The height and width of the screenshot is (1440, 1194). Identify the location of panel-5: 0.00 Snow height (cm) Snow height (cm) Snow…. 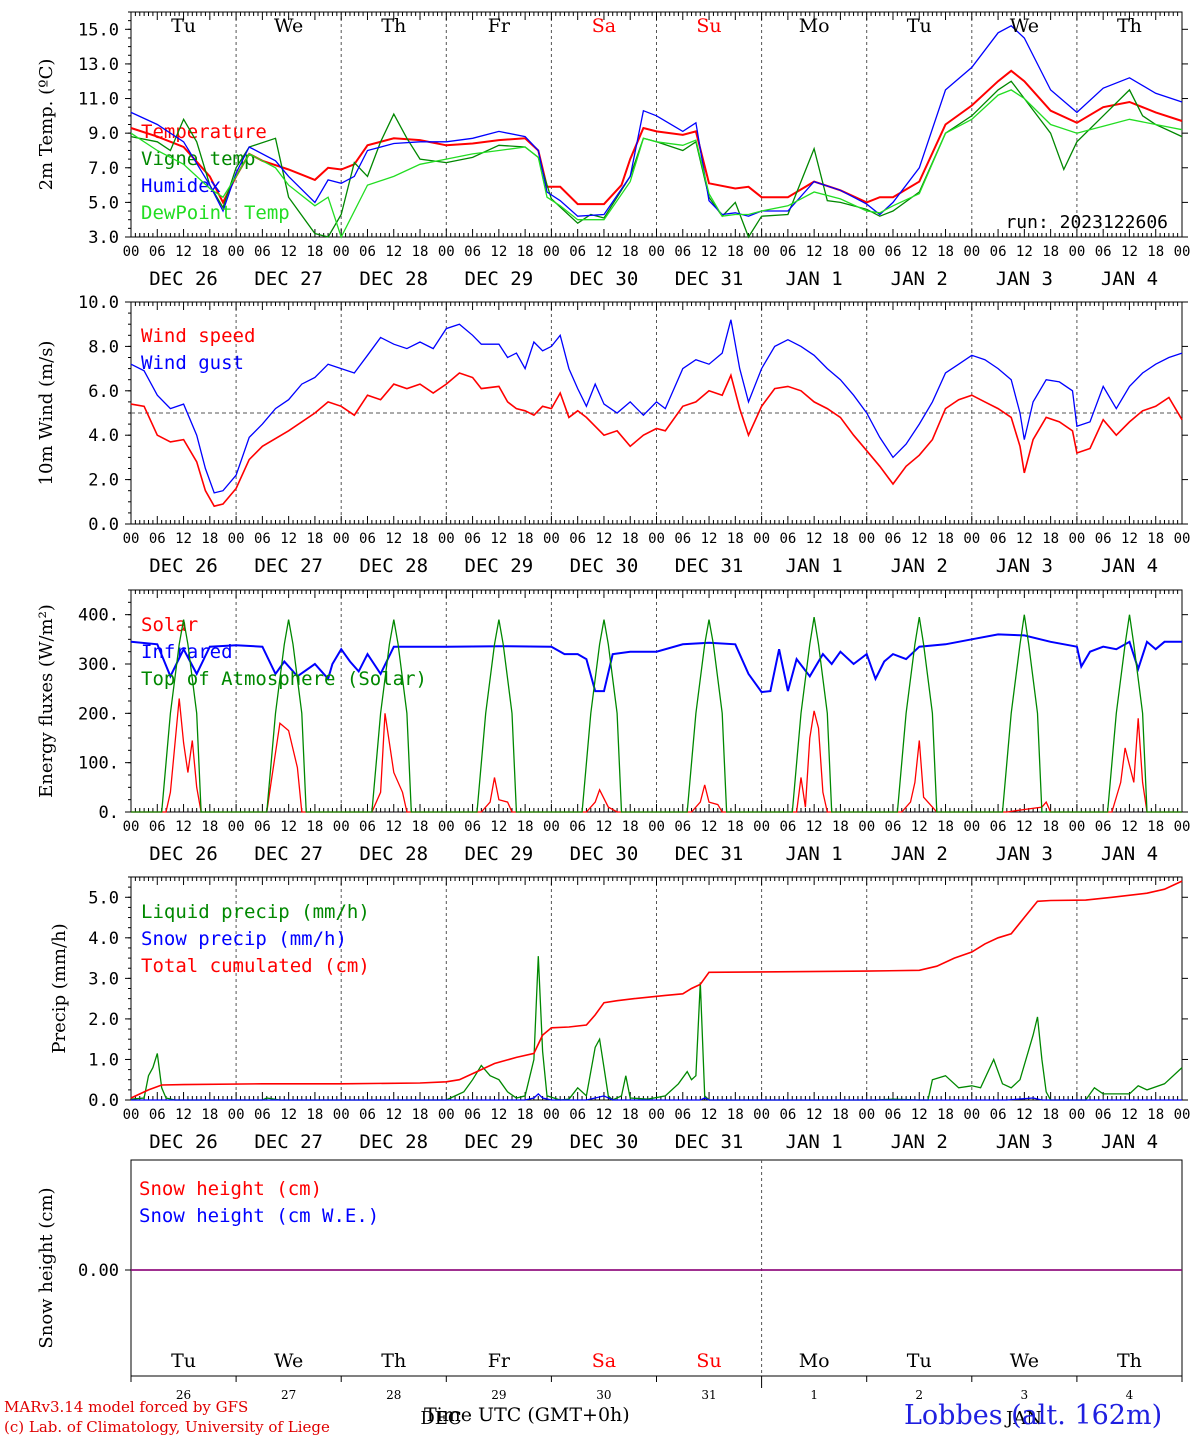
(609, 1268).